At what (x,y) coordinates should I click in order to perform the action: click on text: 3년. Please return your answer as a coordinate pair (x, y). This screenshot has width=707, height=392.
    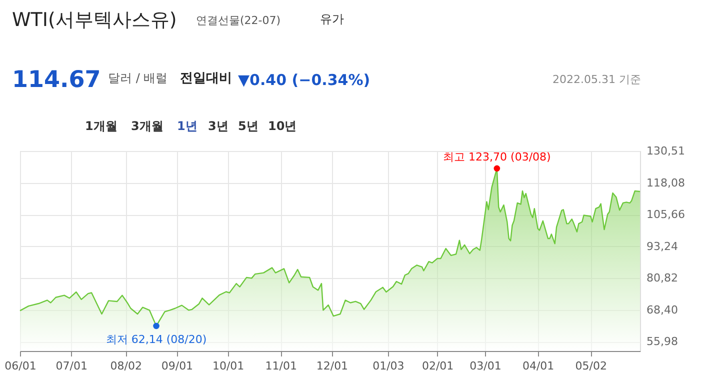
    Looking at the image, I should click on (218, 126).